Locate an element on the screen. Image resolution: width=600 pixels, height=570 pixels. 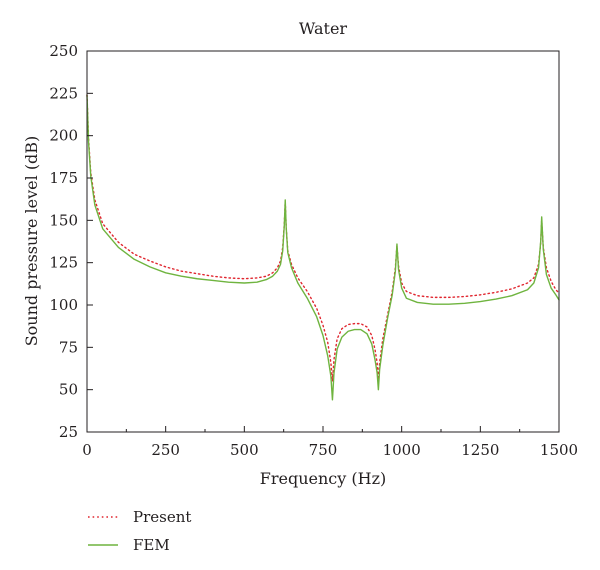
legend: Present FEM is located at coordinates (139, 531).